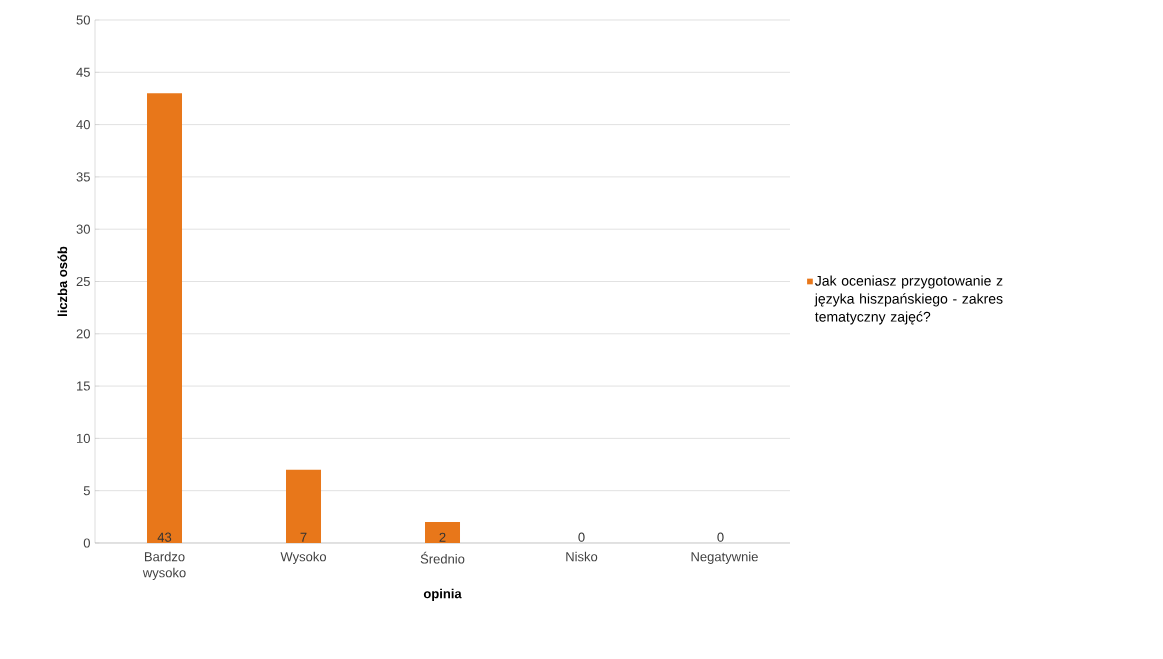 The height and width of the screenshot is (659, 1163). I want to click on y-axis-title: liczba osób, so click(62, 281).